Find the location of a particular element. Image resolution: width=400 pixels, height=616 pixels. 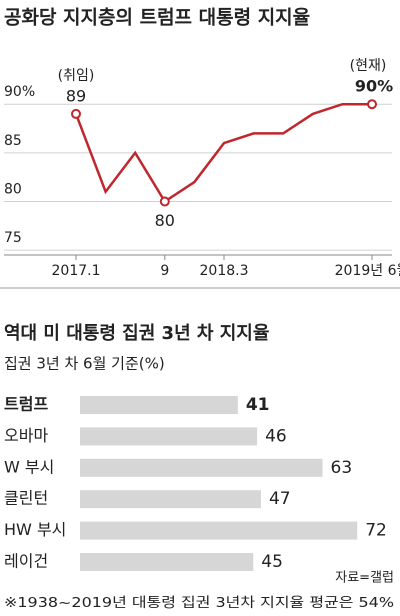

category-label: 트럼프 is located at coordinates (26, 404).